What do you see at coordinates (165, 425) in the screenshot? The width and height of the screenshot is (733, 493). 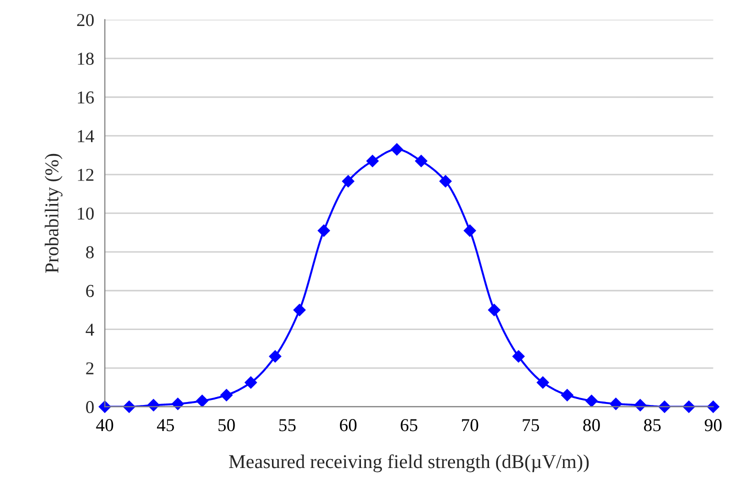 I see `x-tick-label: 45` at bounding box center [165, 425].